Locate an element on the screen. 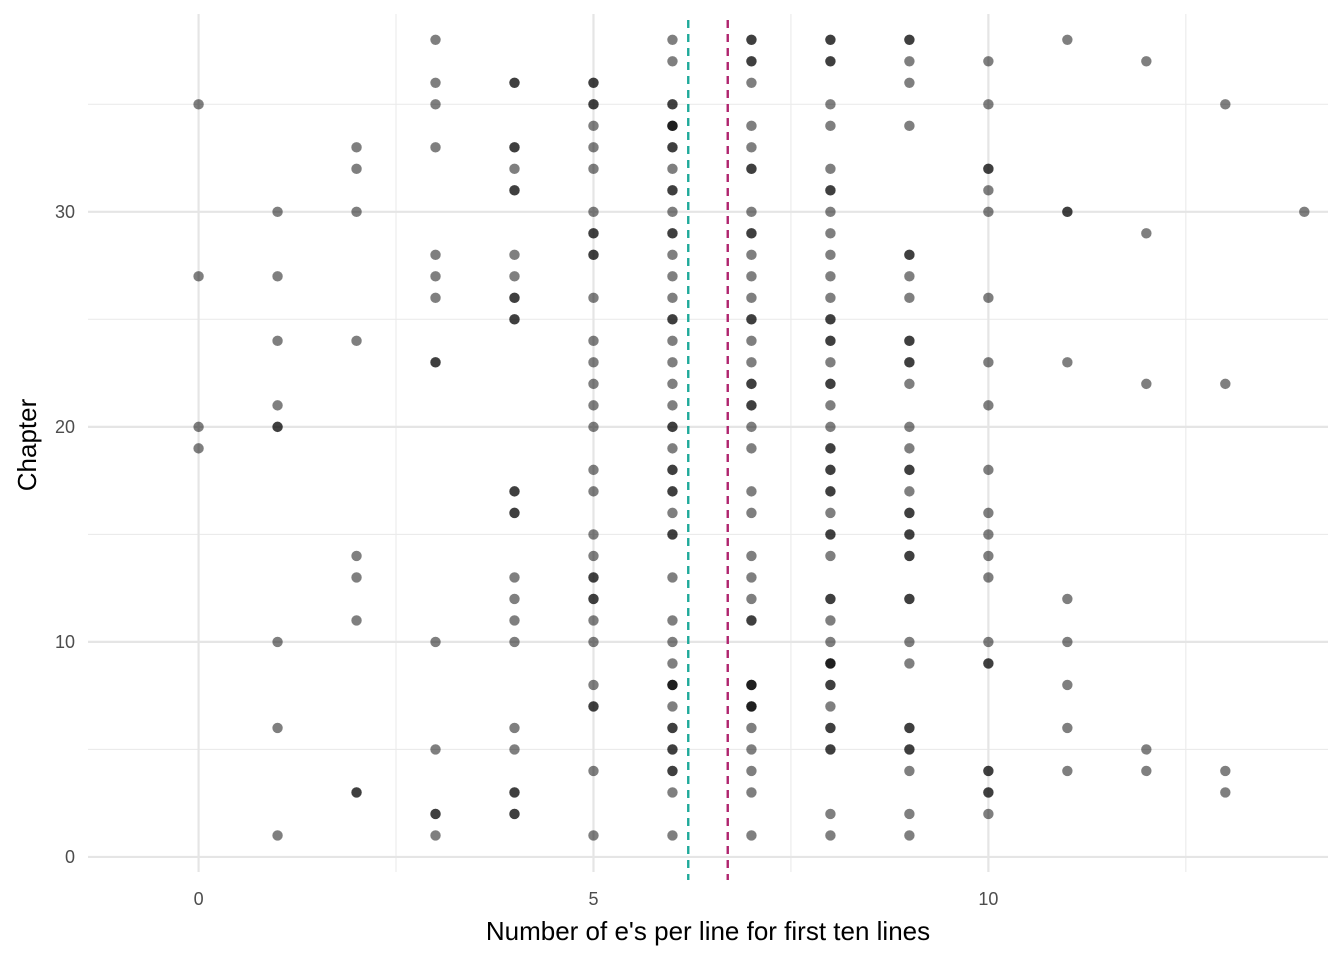 The image size is (1344, 960). y-tick-label: 10 is located at coordinates (65, 642).